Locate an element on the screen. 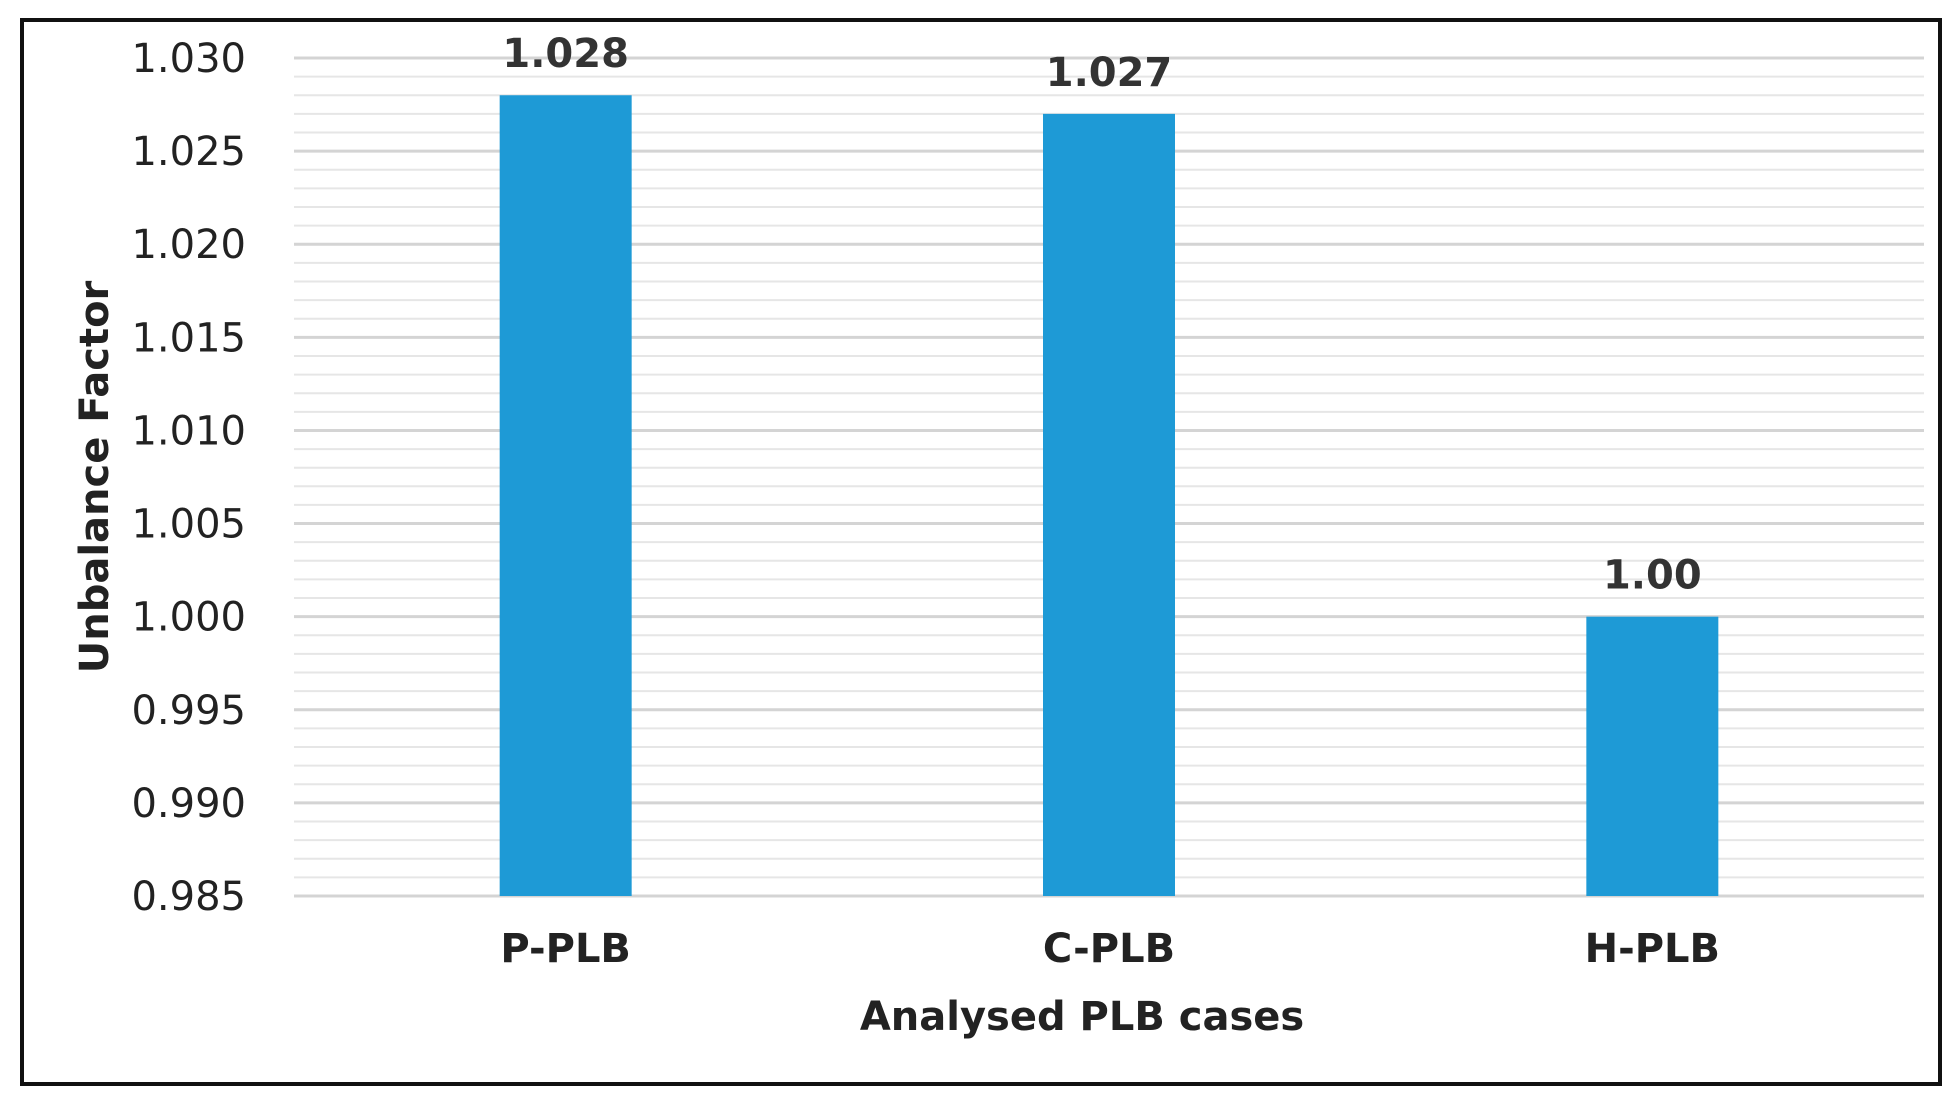 The height and width of the screenshot is (1112, 1960). y-tick-label: 1.025 is located at coordinates (188, 152).